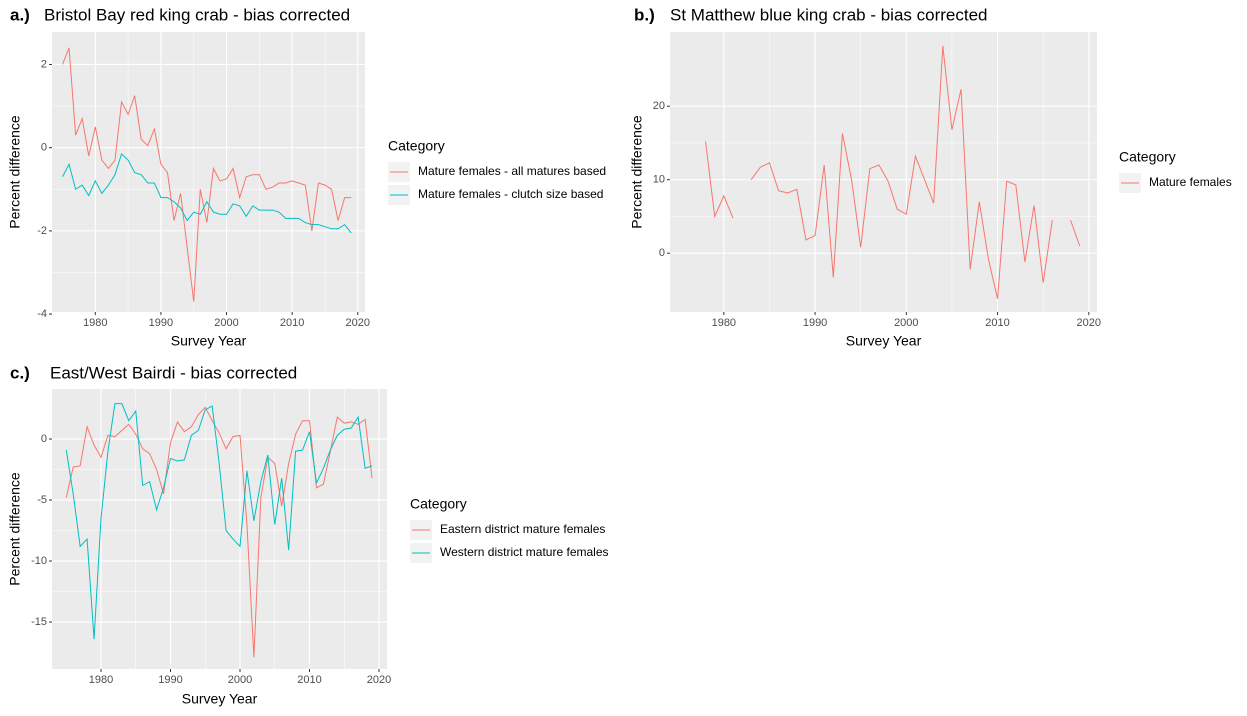 The image size is (1247, 716). What do you see at coordinates (524, 552) in the screenshot?
I see `legend-label: Western district mature females` at bounding box center [524, 552].